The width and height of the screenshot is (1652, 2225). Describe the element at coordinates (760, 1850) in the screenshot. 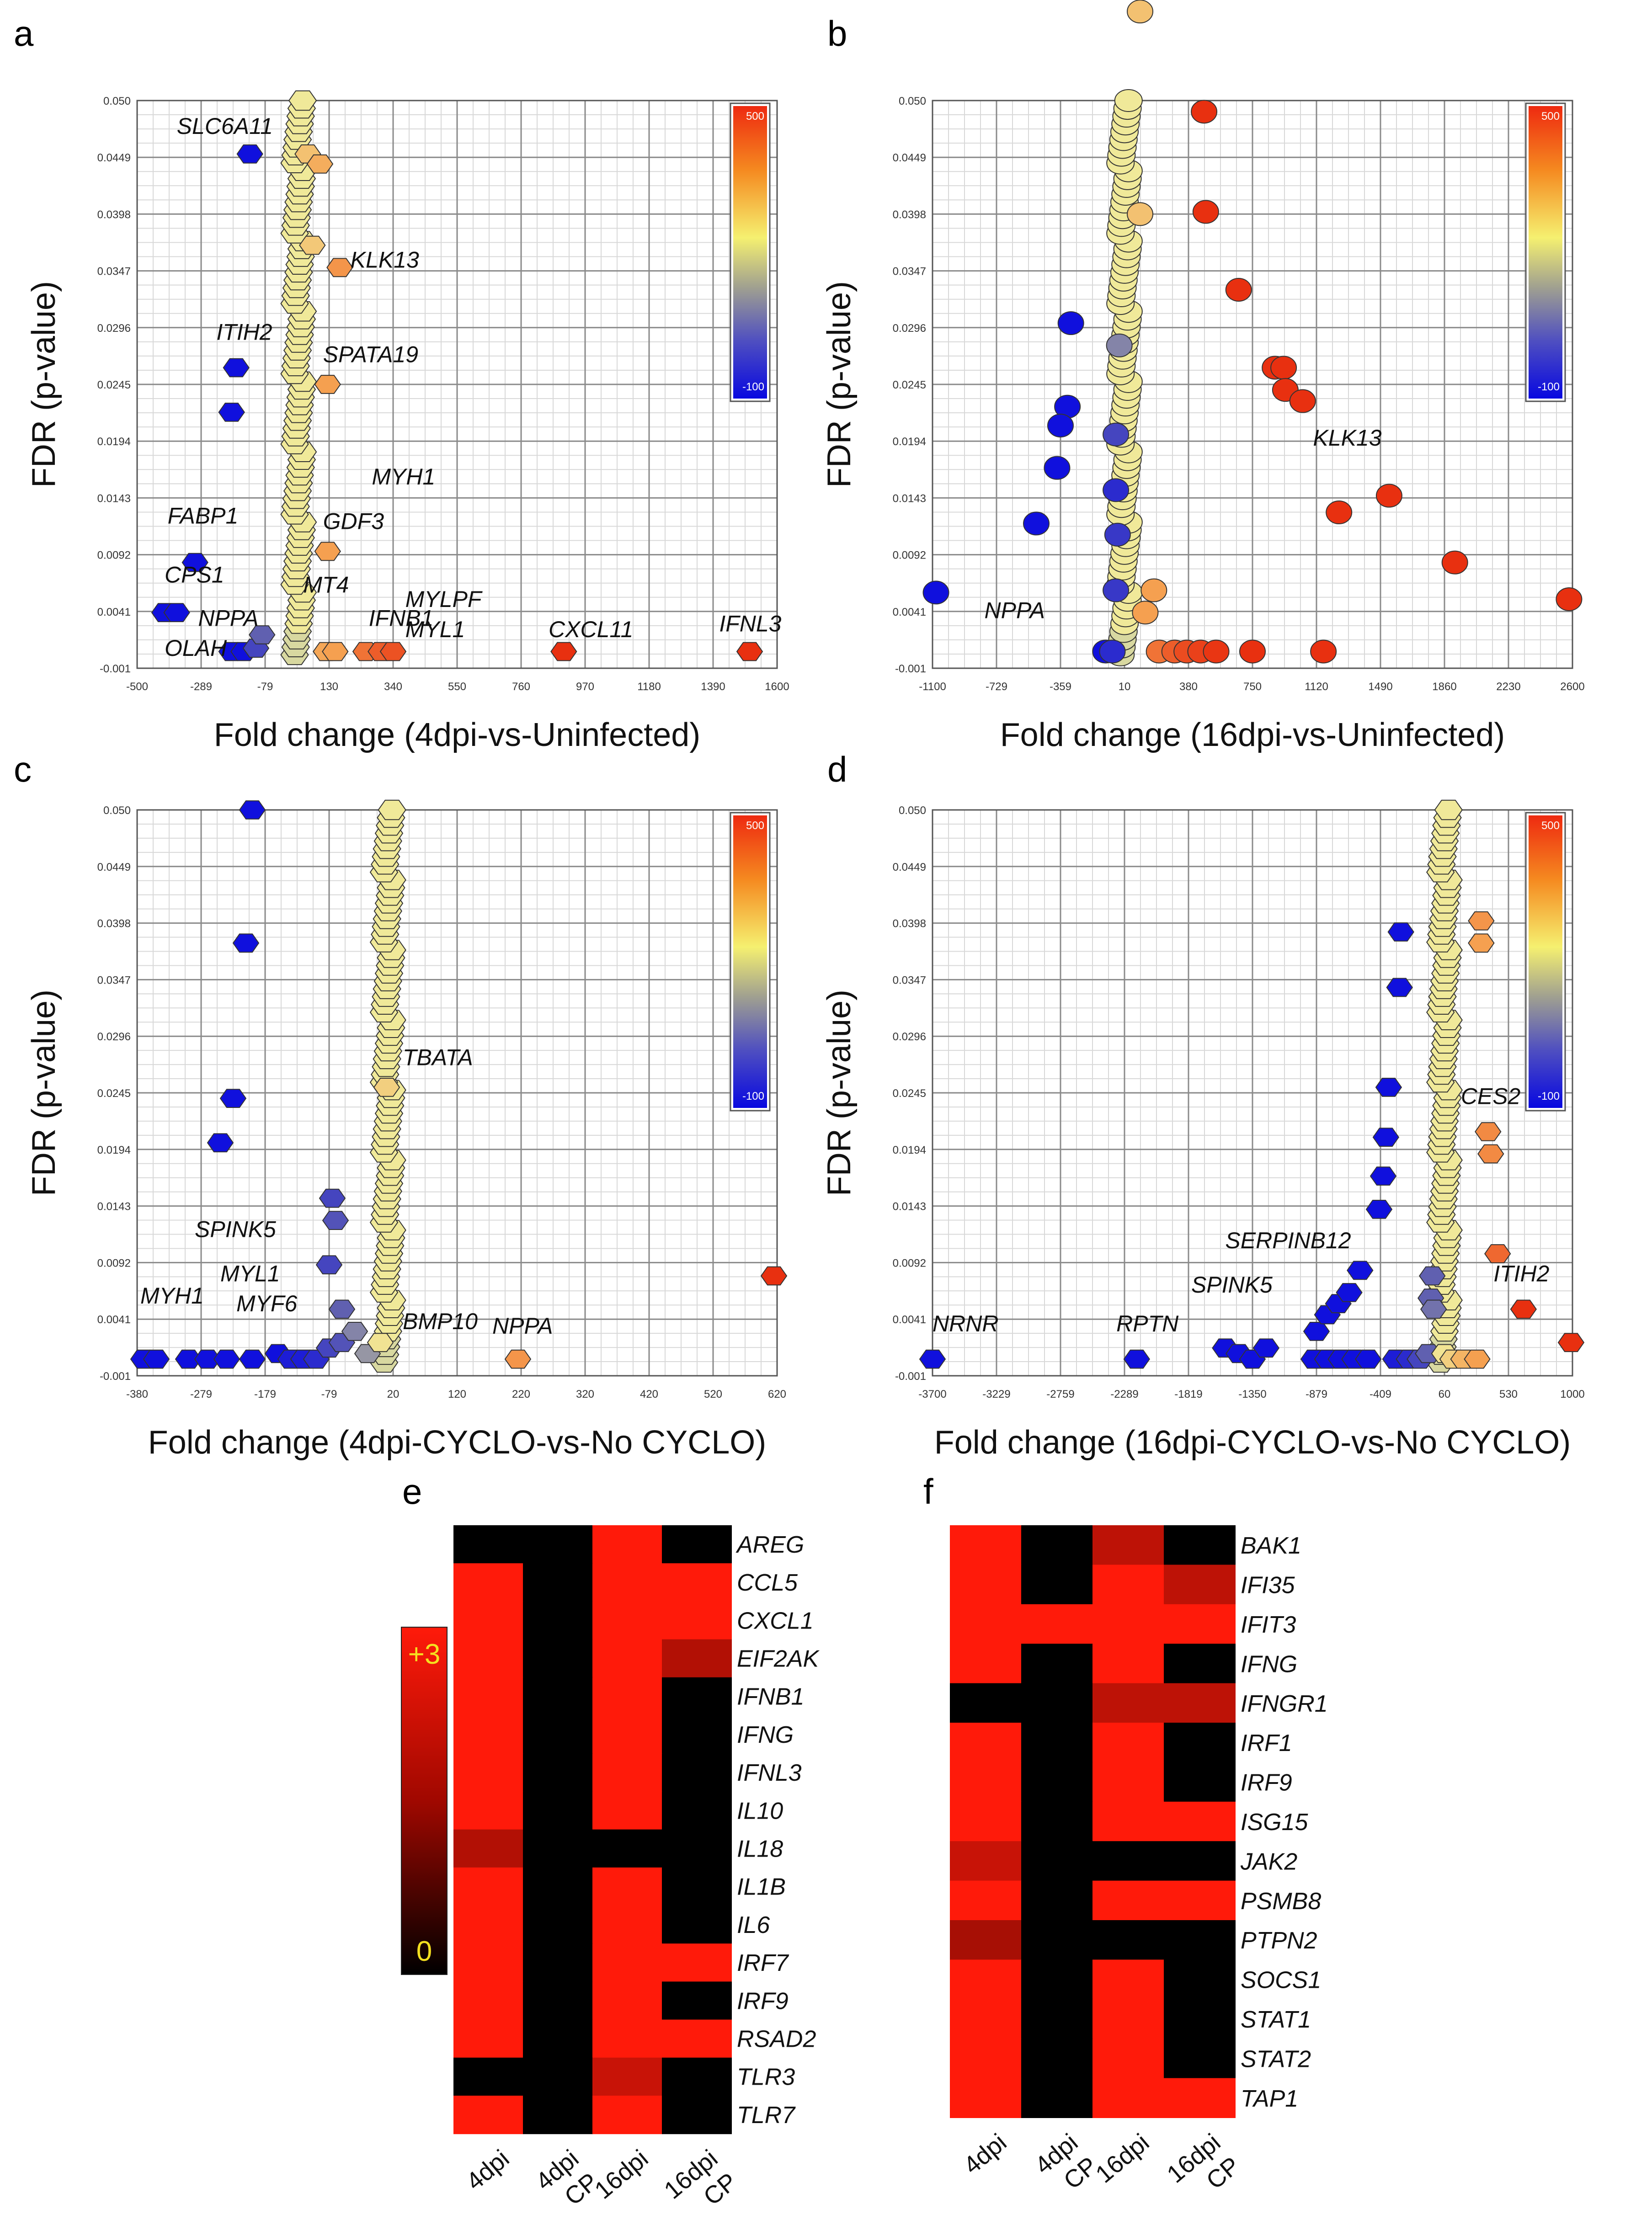

I see `row-label: IL18` at that location.